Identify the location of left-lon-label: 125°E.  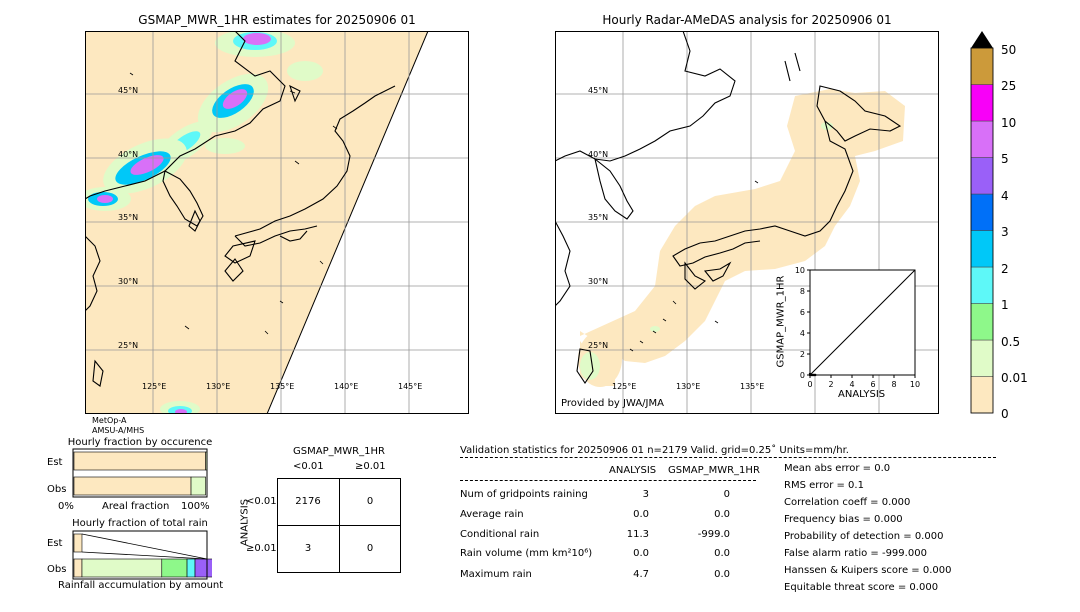
(154, 386).